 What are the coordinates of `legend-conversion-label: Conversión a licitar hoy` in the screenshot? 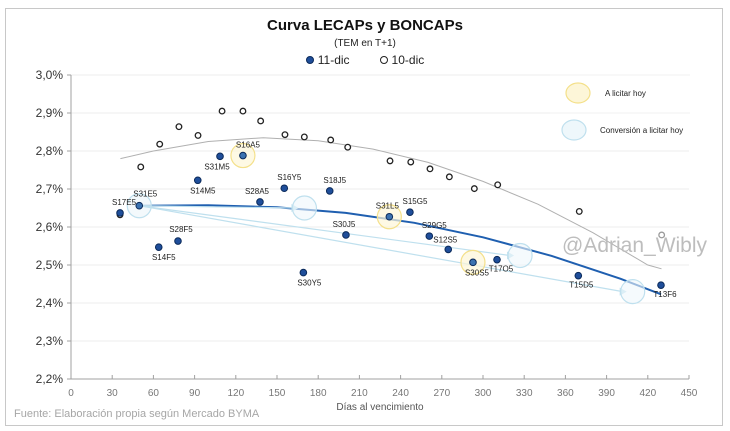 It's located at (641, 130).